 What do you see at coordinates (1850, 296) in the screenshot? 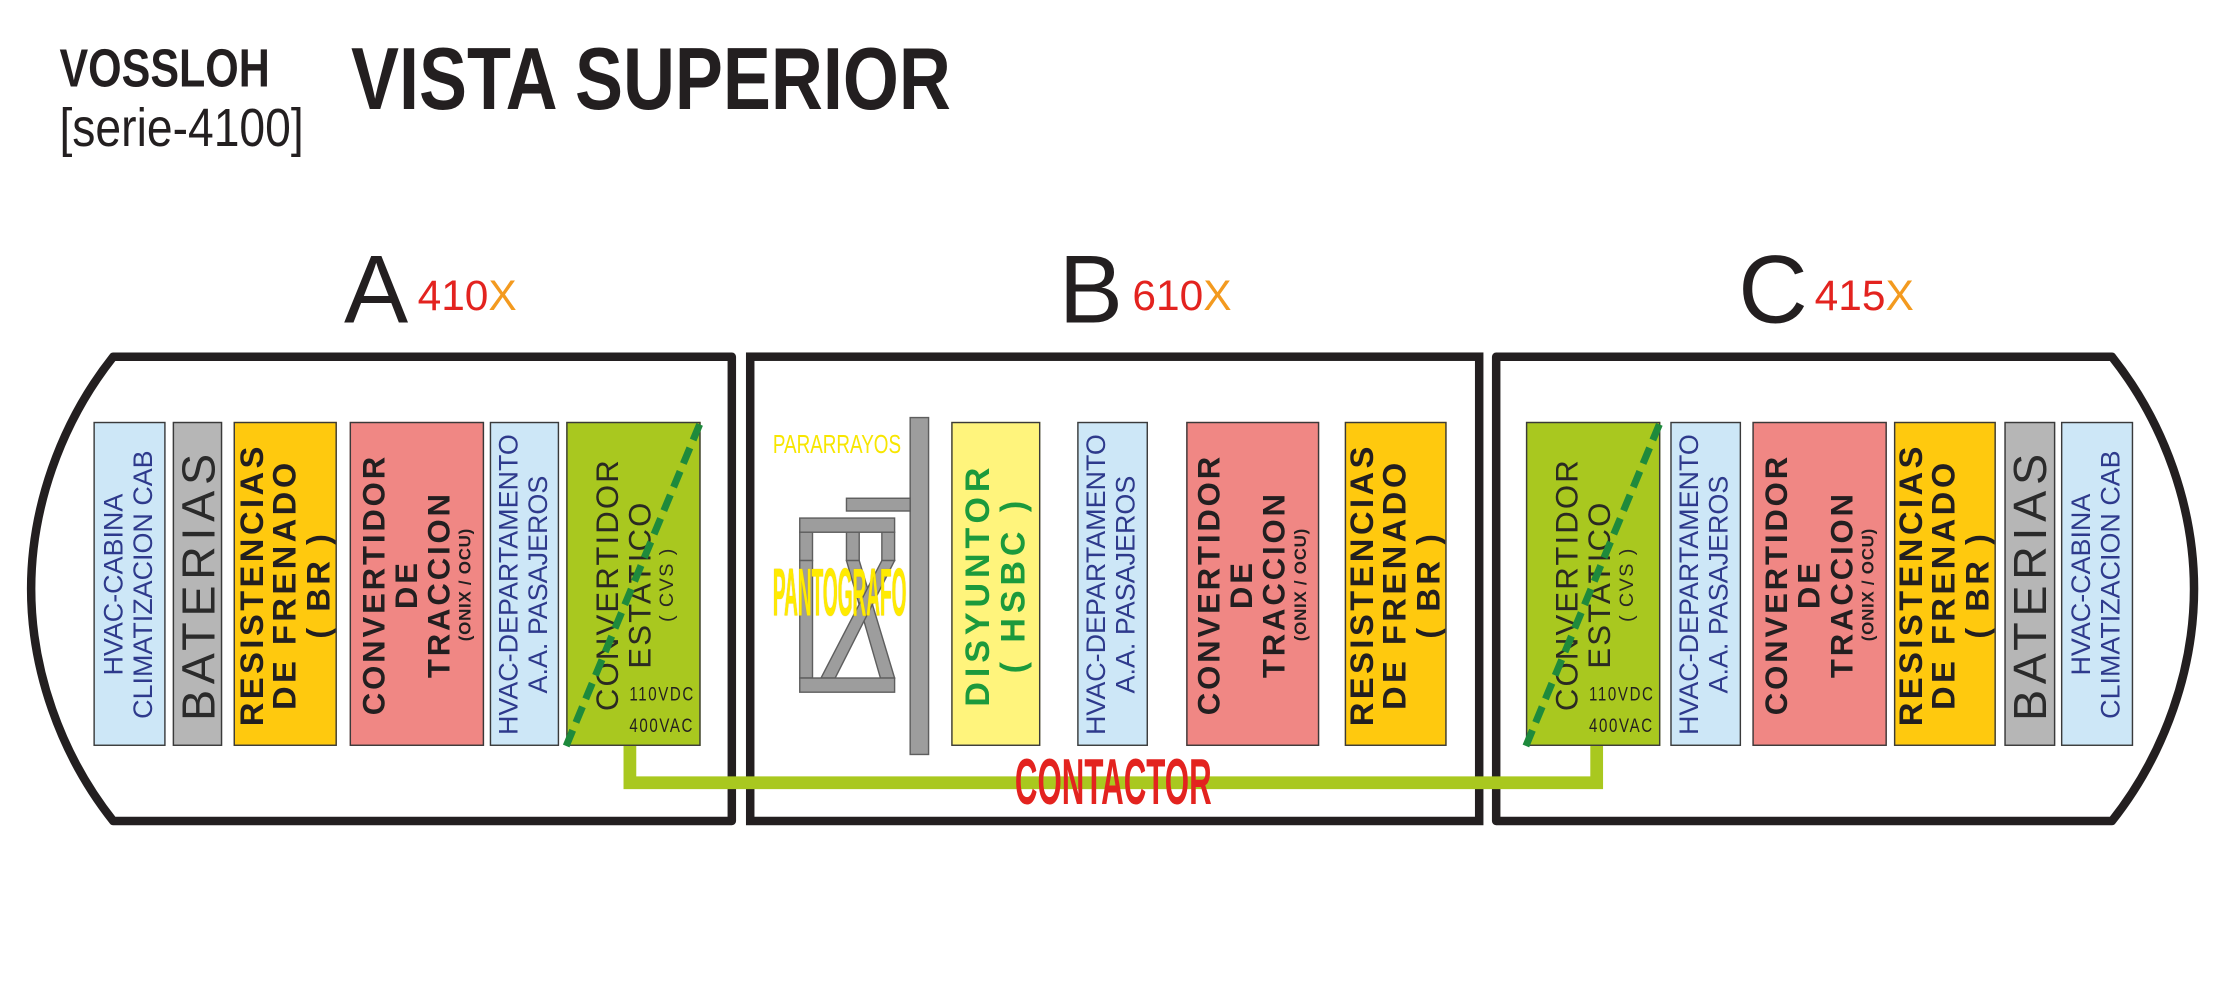
I see `car-c-number: 415` at bounding box center [1850, 296].